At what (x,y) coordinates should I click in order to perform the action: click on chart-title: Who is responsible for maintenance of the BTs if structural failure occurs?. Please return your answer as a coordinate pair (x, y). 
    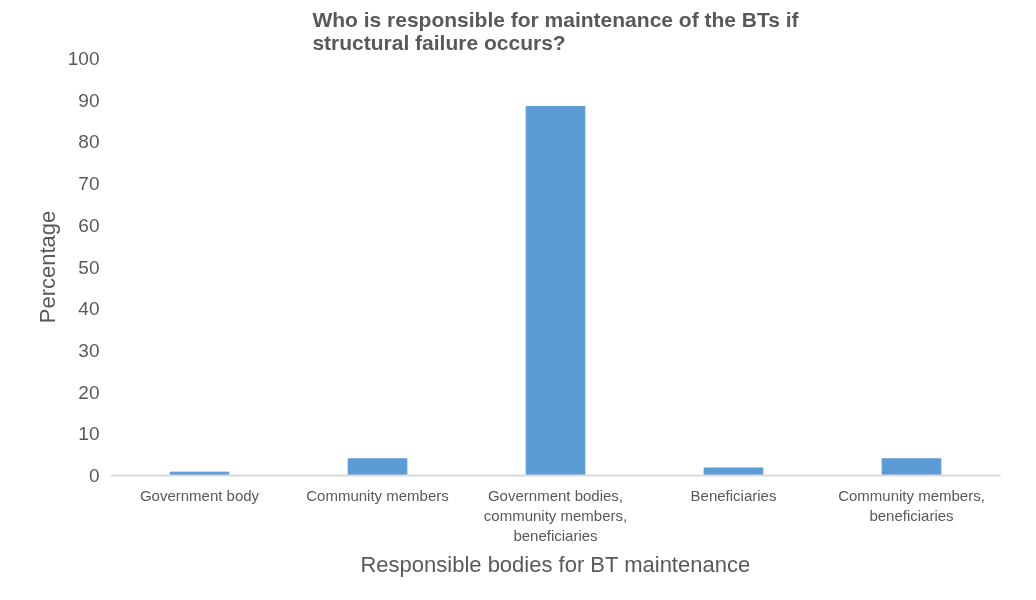
    Looking at the image, I should click on (556, 30).